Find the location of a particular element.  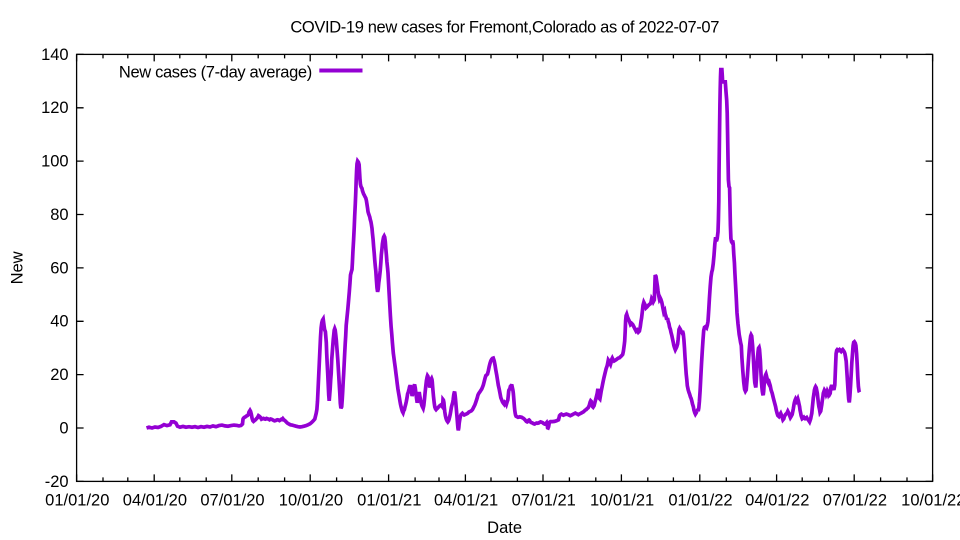

svg-text: 60 is located at coordinates (59, 268).